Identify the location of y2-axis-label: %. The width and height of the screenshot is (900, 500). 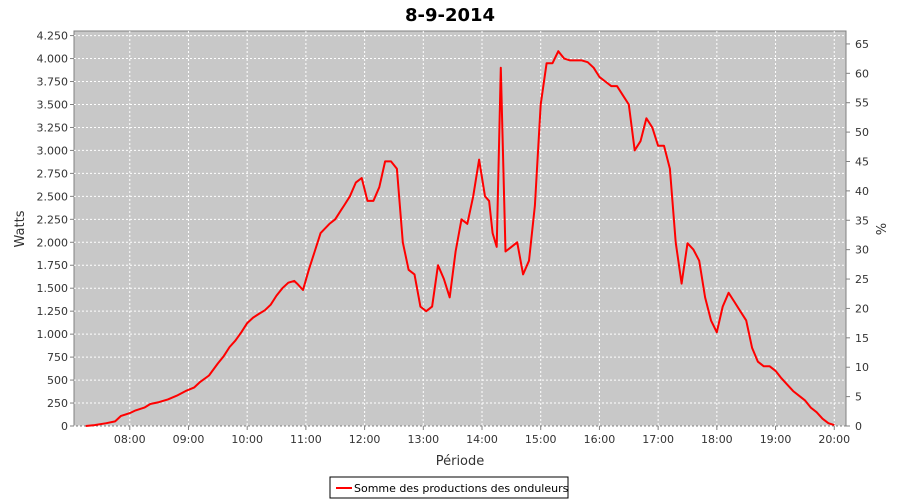
(879, 229).